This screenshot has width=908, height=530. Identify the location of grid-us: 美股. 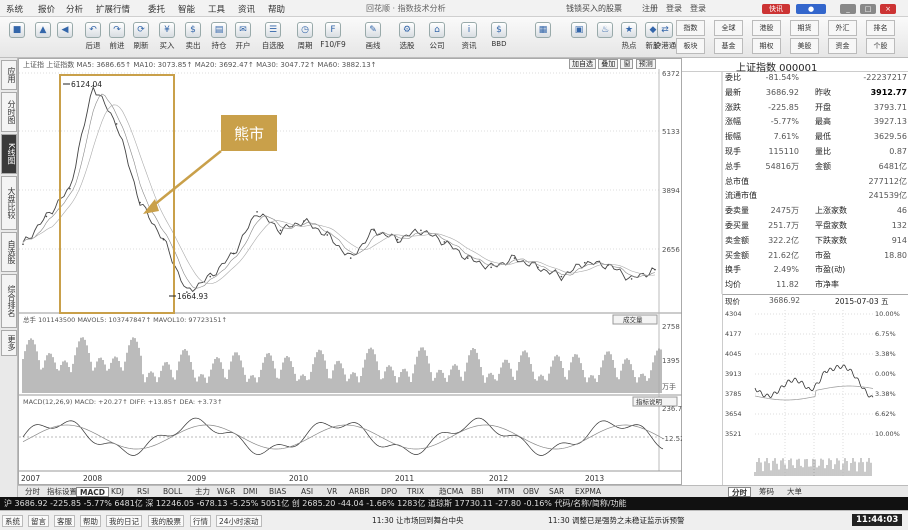
(804, 46).